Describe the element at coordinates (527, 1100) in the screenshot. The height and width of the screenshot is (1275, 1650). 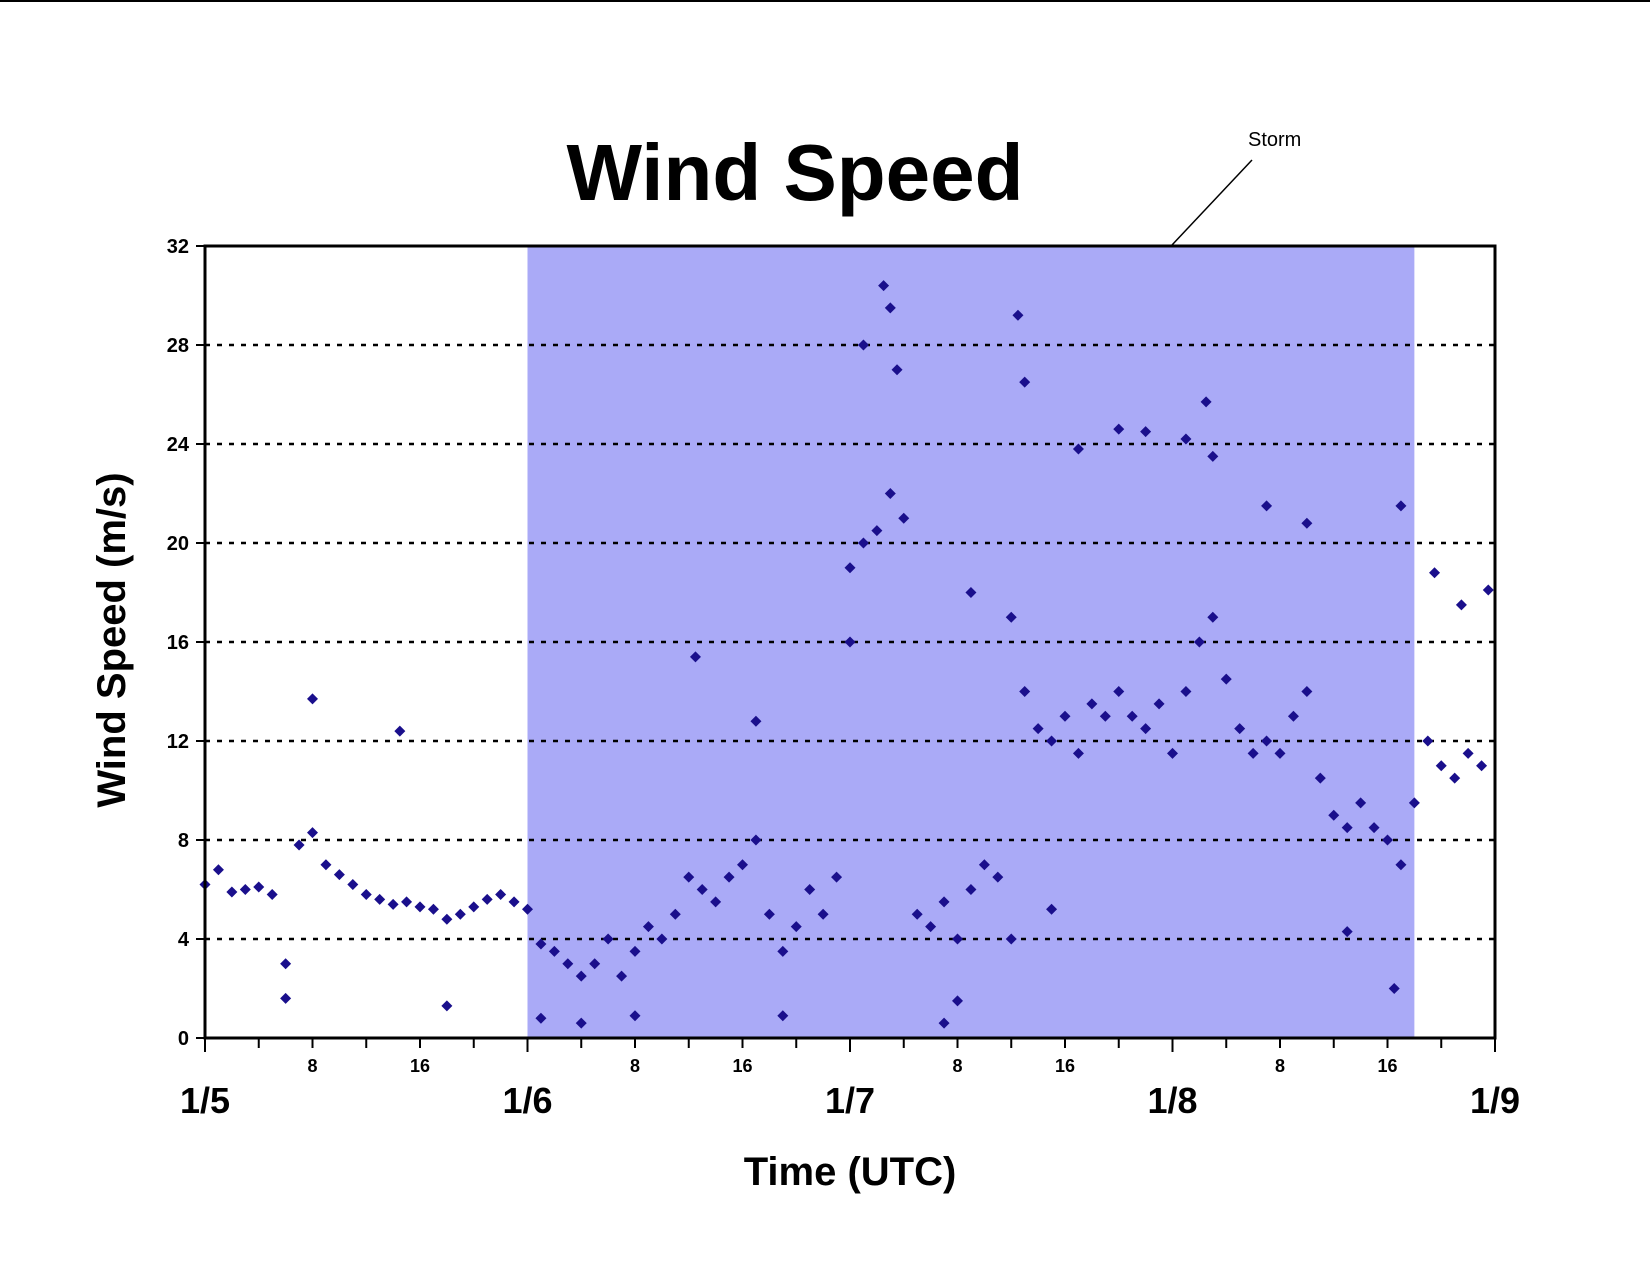
I see `x-major-tick-label: 1/6` at that location.